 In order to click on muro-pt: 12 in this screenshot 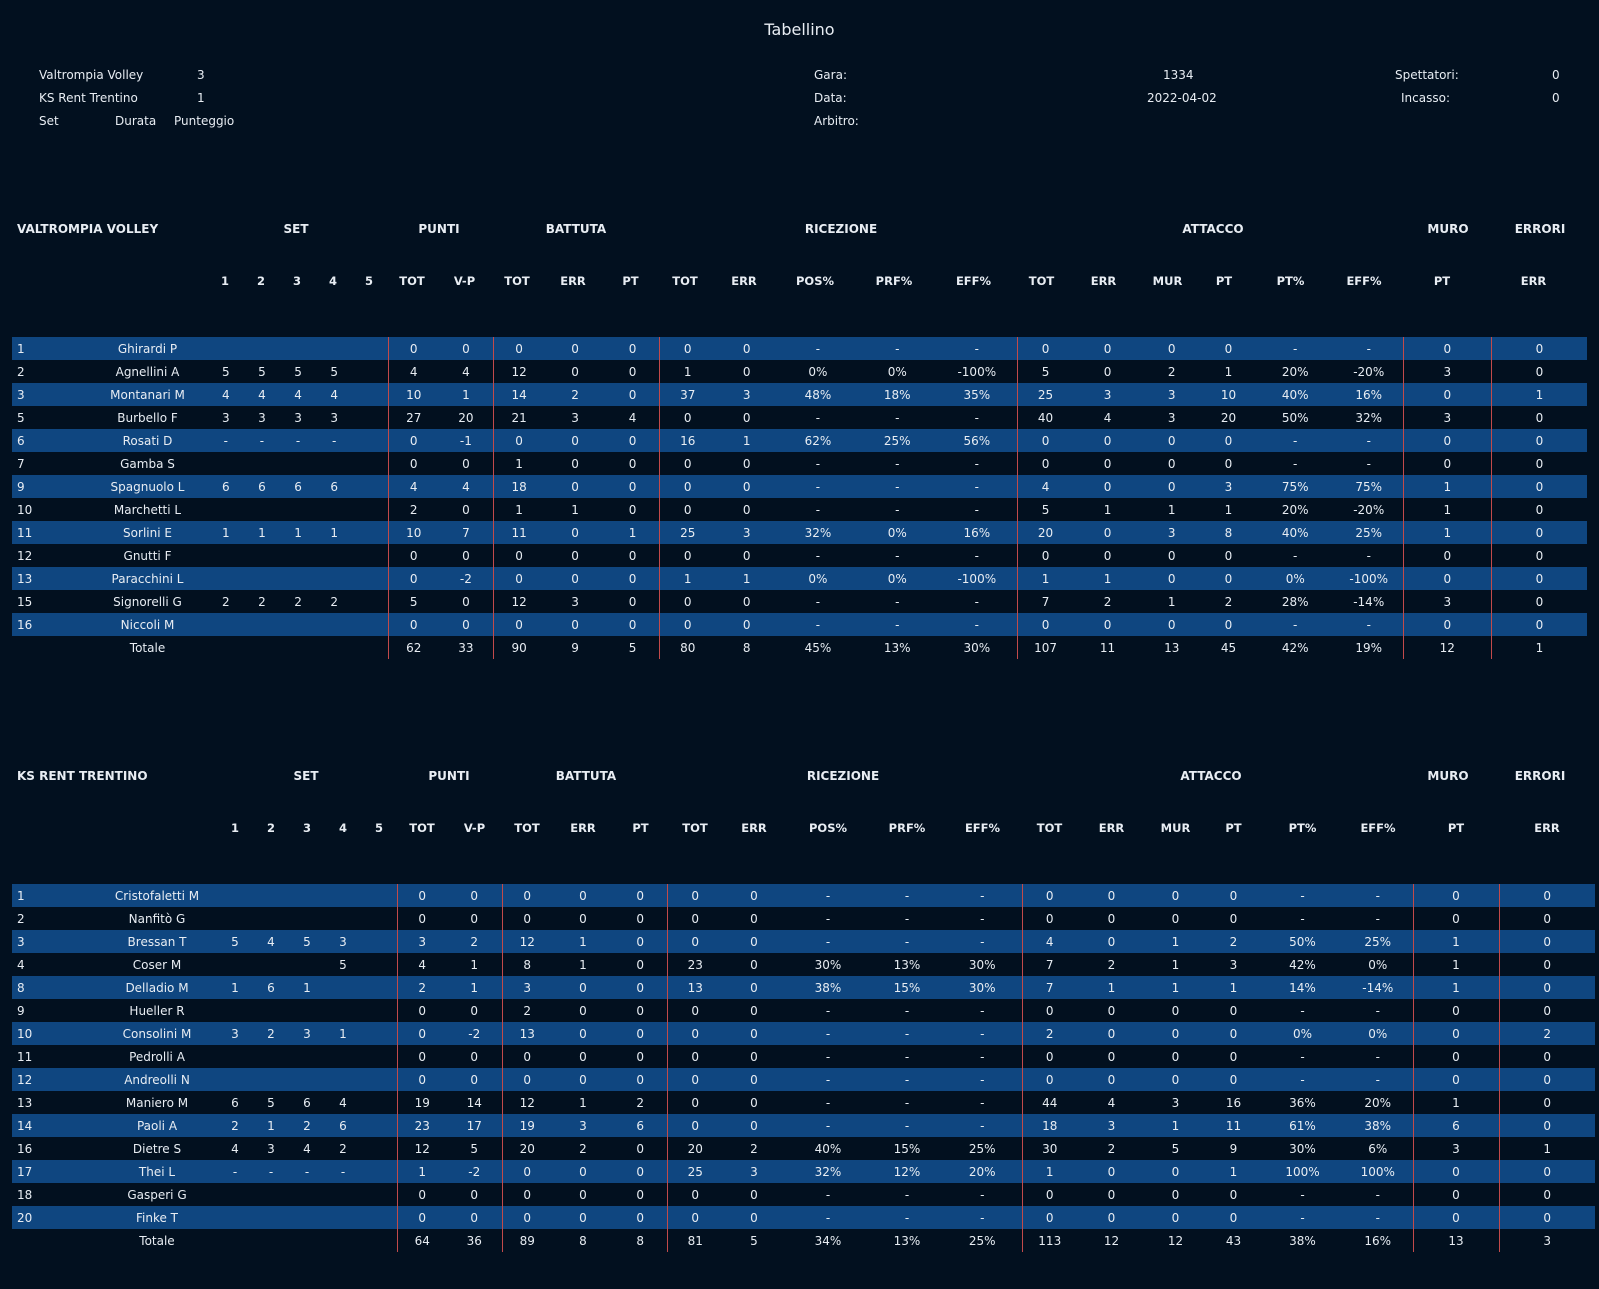, I will do `click(1447, 647)`.